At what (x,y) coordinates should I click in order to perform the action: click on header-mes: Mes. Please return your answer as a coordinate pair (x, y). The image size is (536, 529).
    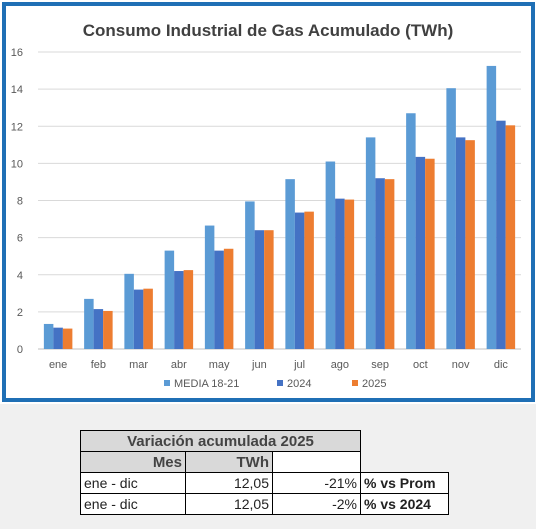
    Looking at the image, I should click on (133, 462).